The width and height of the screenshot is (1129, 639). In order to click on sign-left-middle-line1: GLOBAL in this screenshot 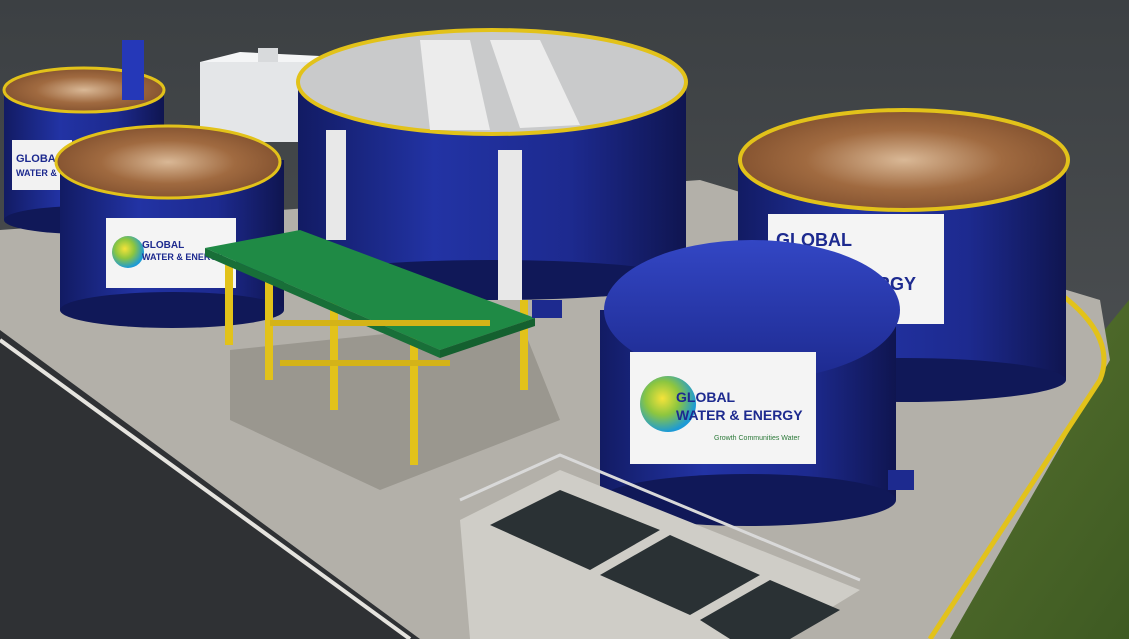, I will do `click(163, 245)`.